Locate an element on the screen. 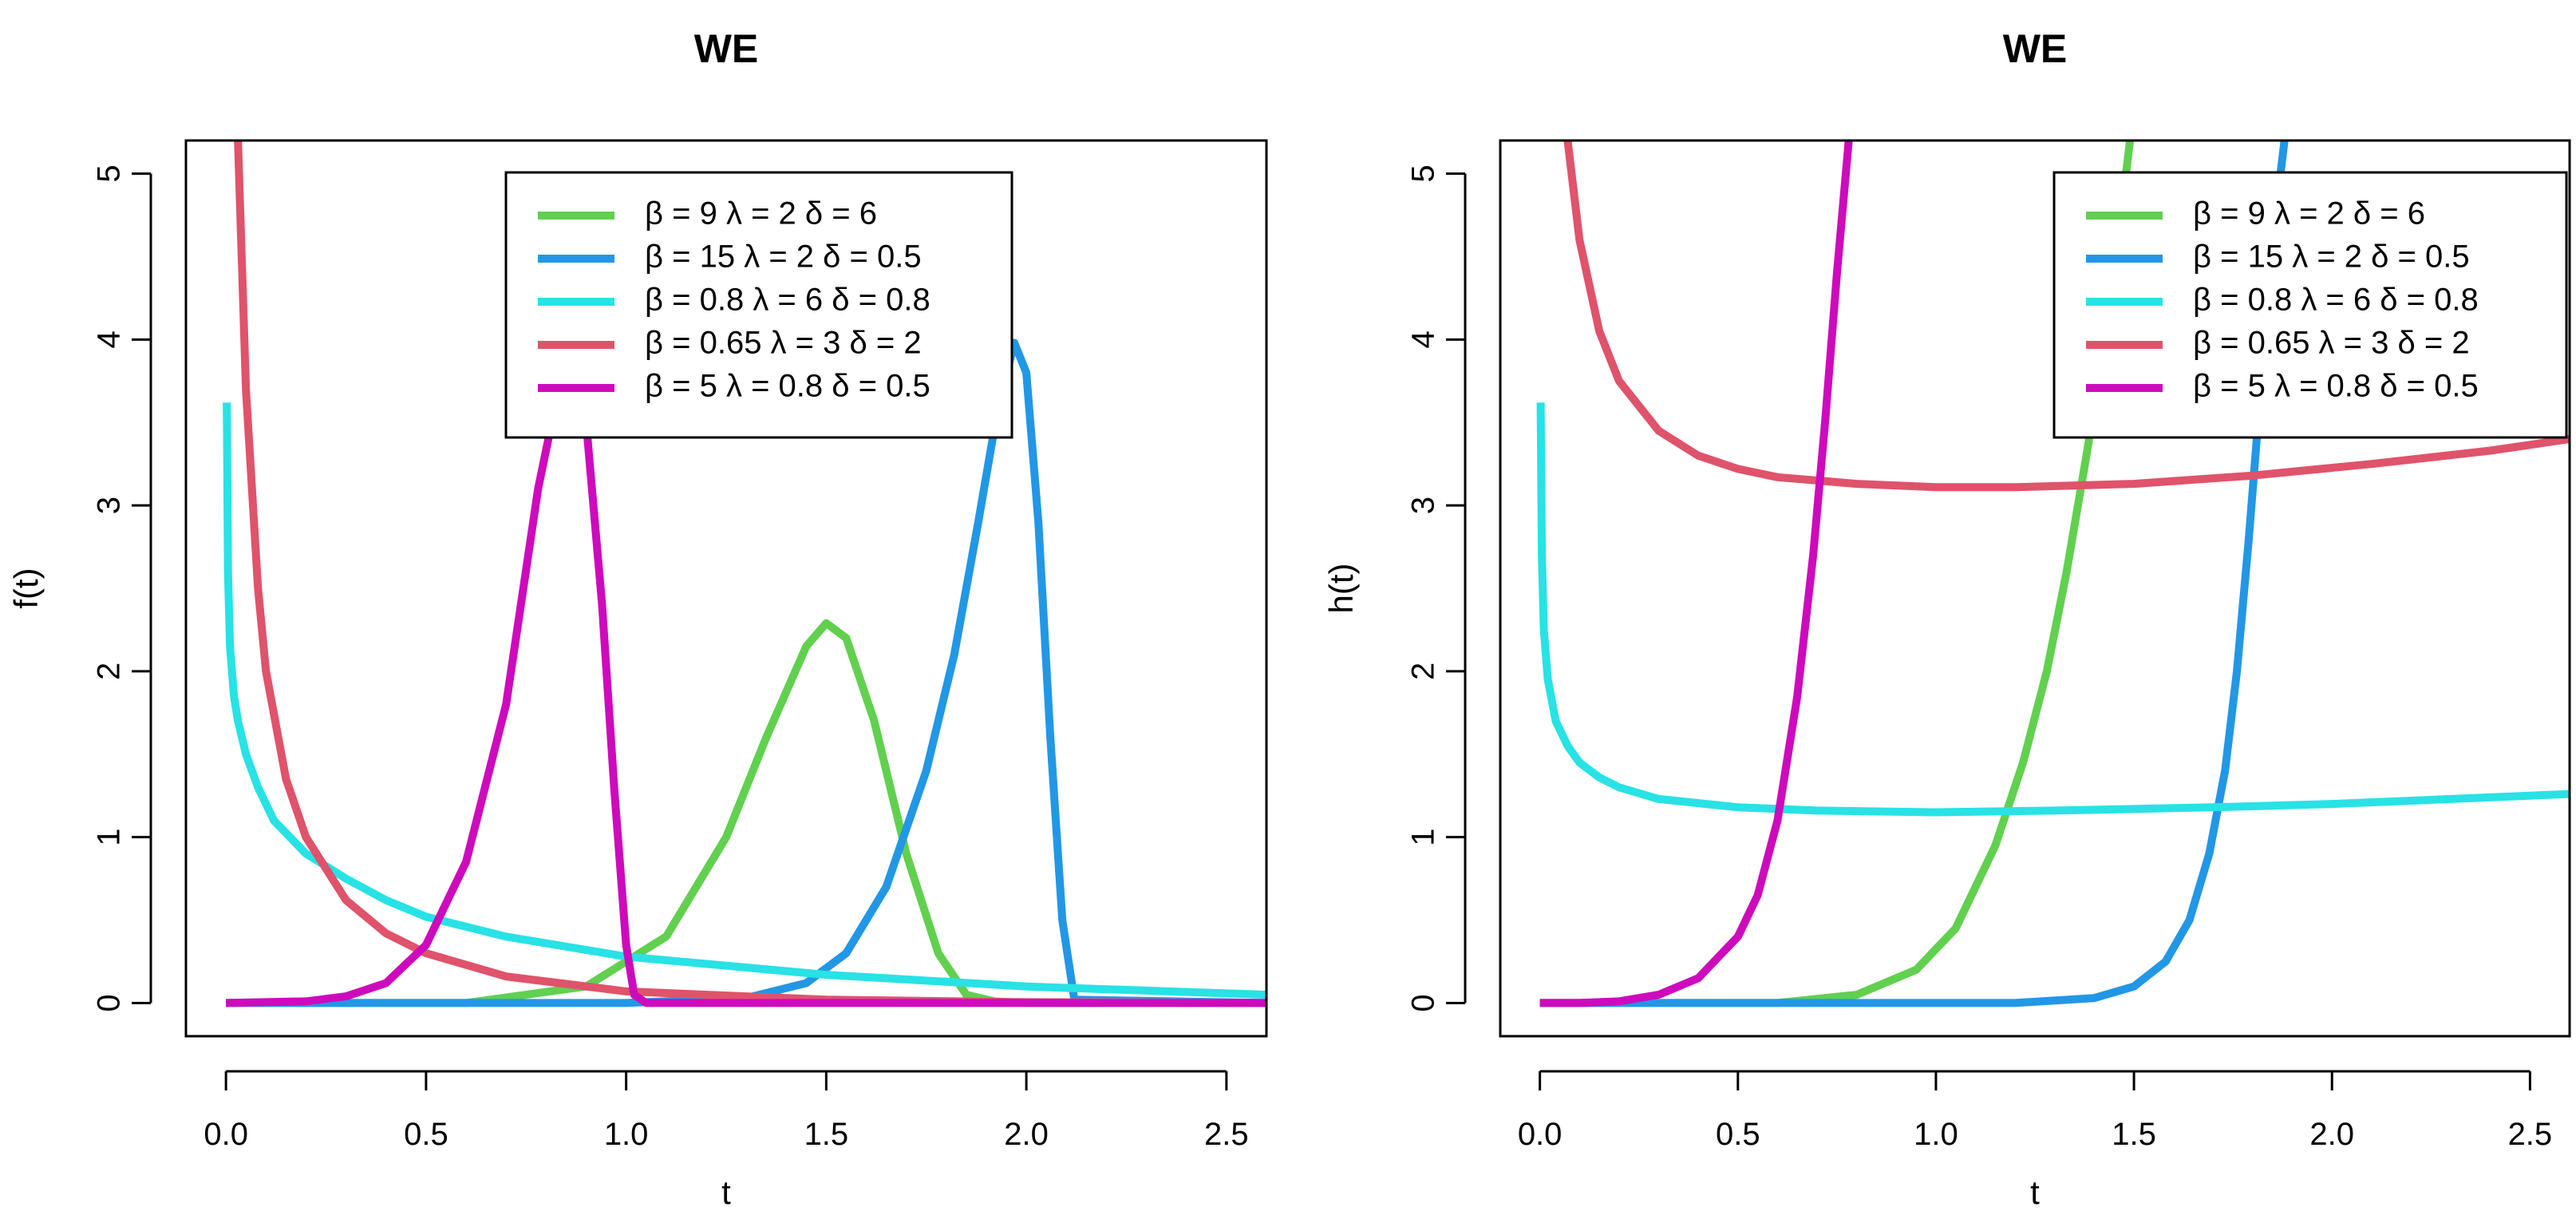 This screenshot has height=1215, width=2576. y-axis-label: h(t) is located at coordinates (1341, 589).